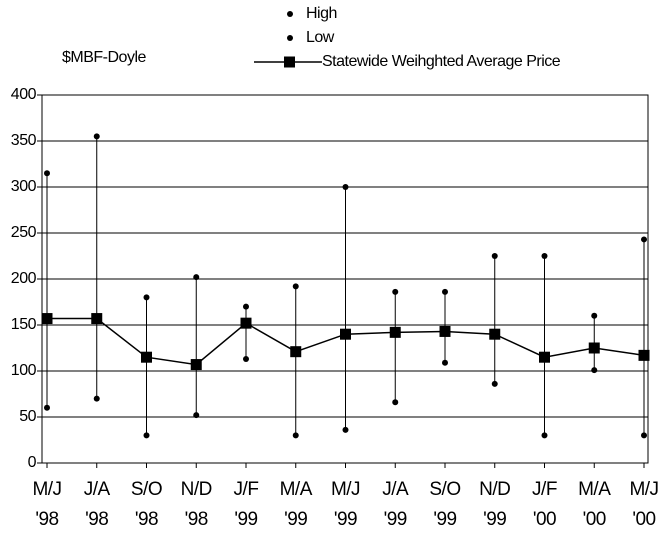 The width and height of the screenshot is (665, 544). Describe the element at coordinates (104, 57) in the screenshot. I see `y-axis-label: $MBF-Doyle` at that location.